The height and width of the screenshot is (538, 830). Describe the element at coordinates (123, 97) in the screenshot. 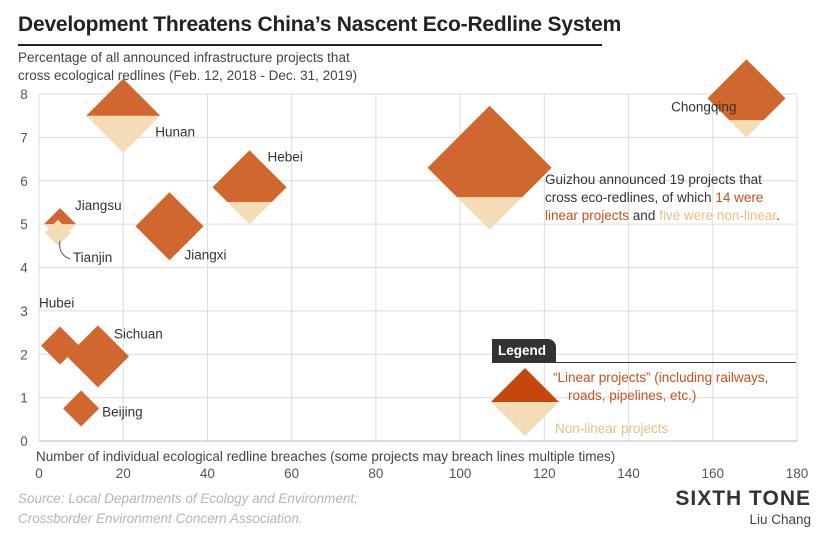

I see `marker-hunan-linear` at that location.